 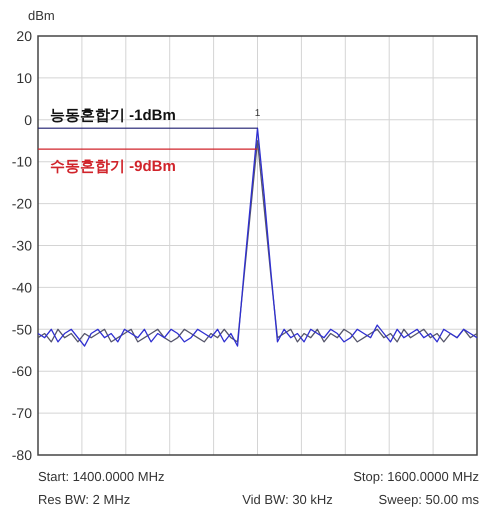 I want to click on annotation: 1, so click(x=257, y=114).